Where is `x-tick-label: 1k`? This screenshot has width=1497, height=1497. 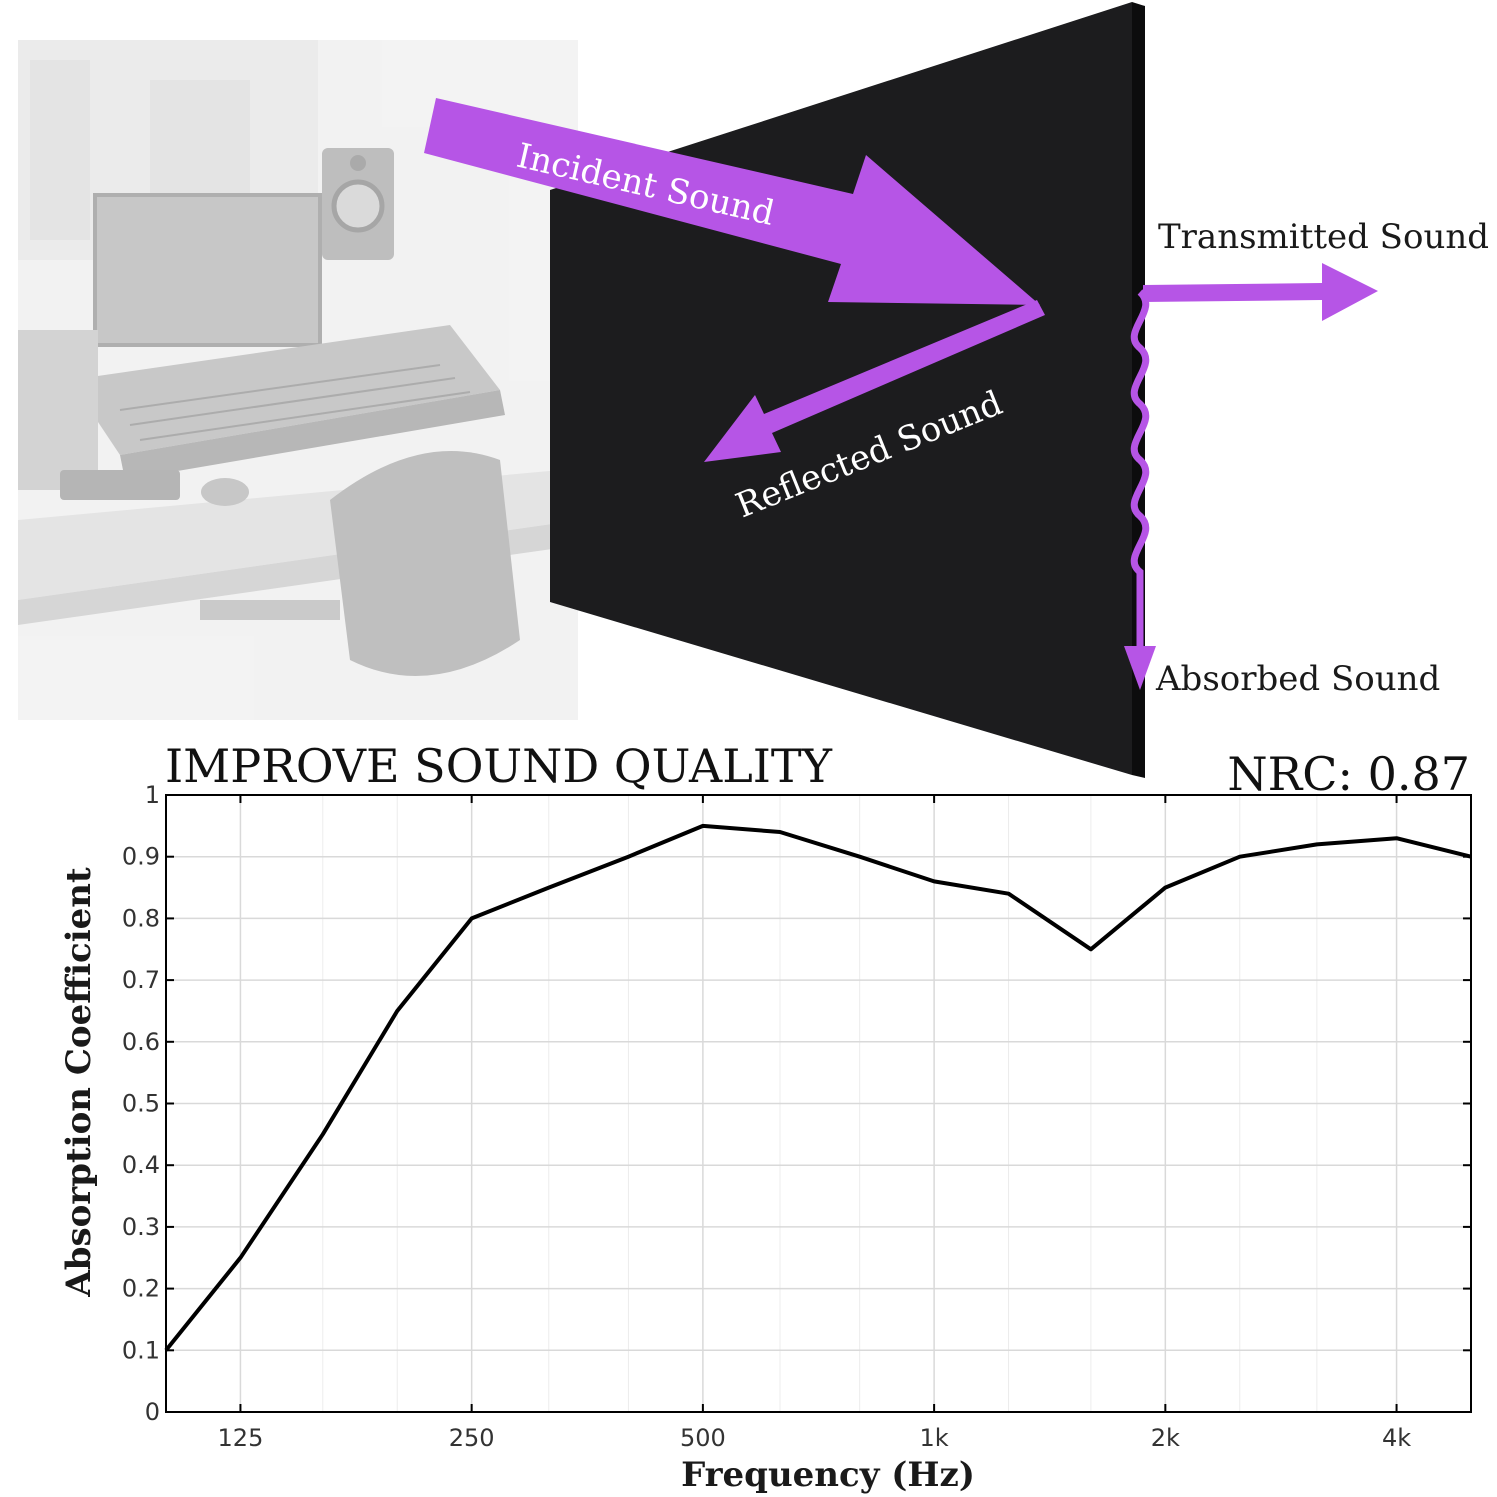 x-tick-label: 1k is located at coordinates (934, 1438).